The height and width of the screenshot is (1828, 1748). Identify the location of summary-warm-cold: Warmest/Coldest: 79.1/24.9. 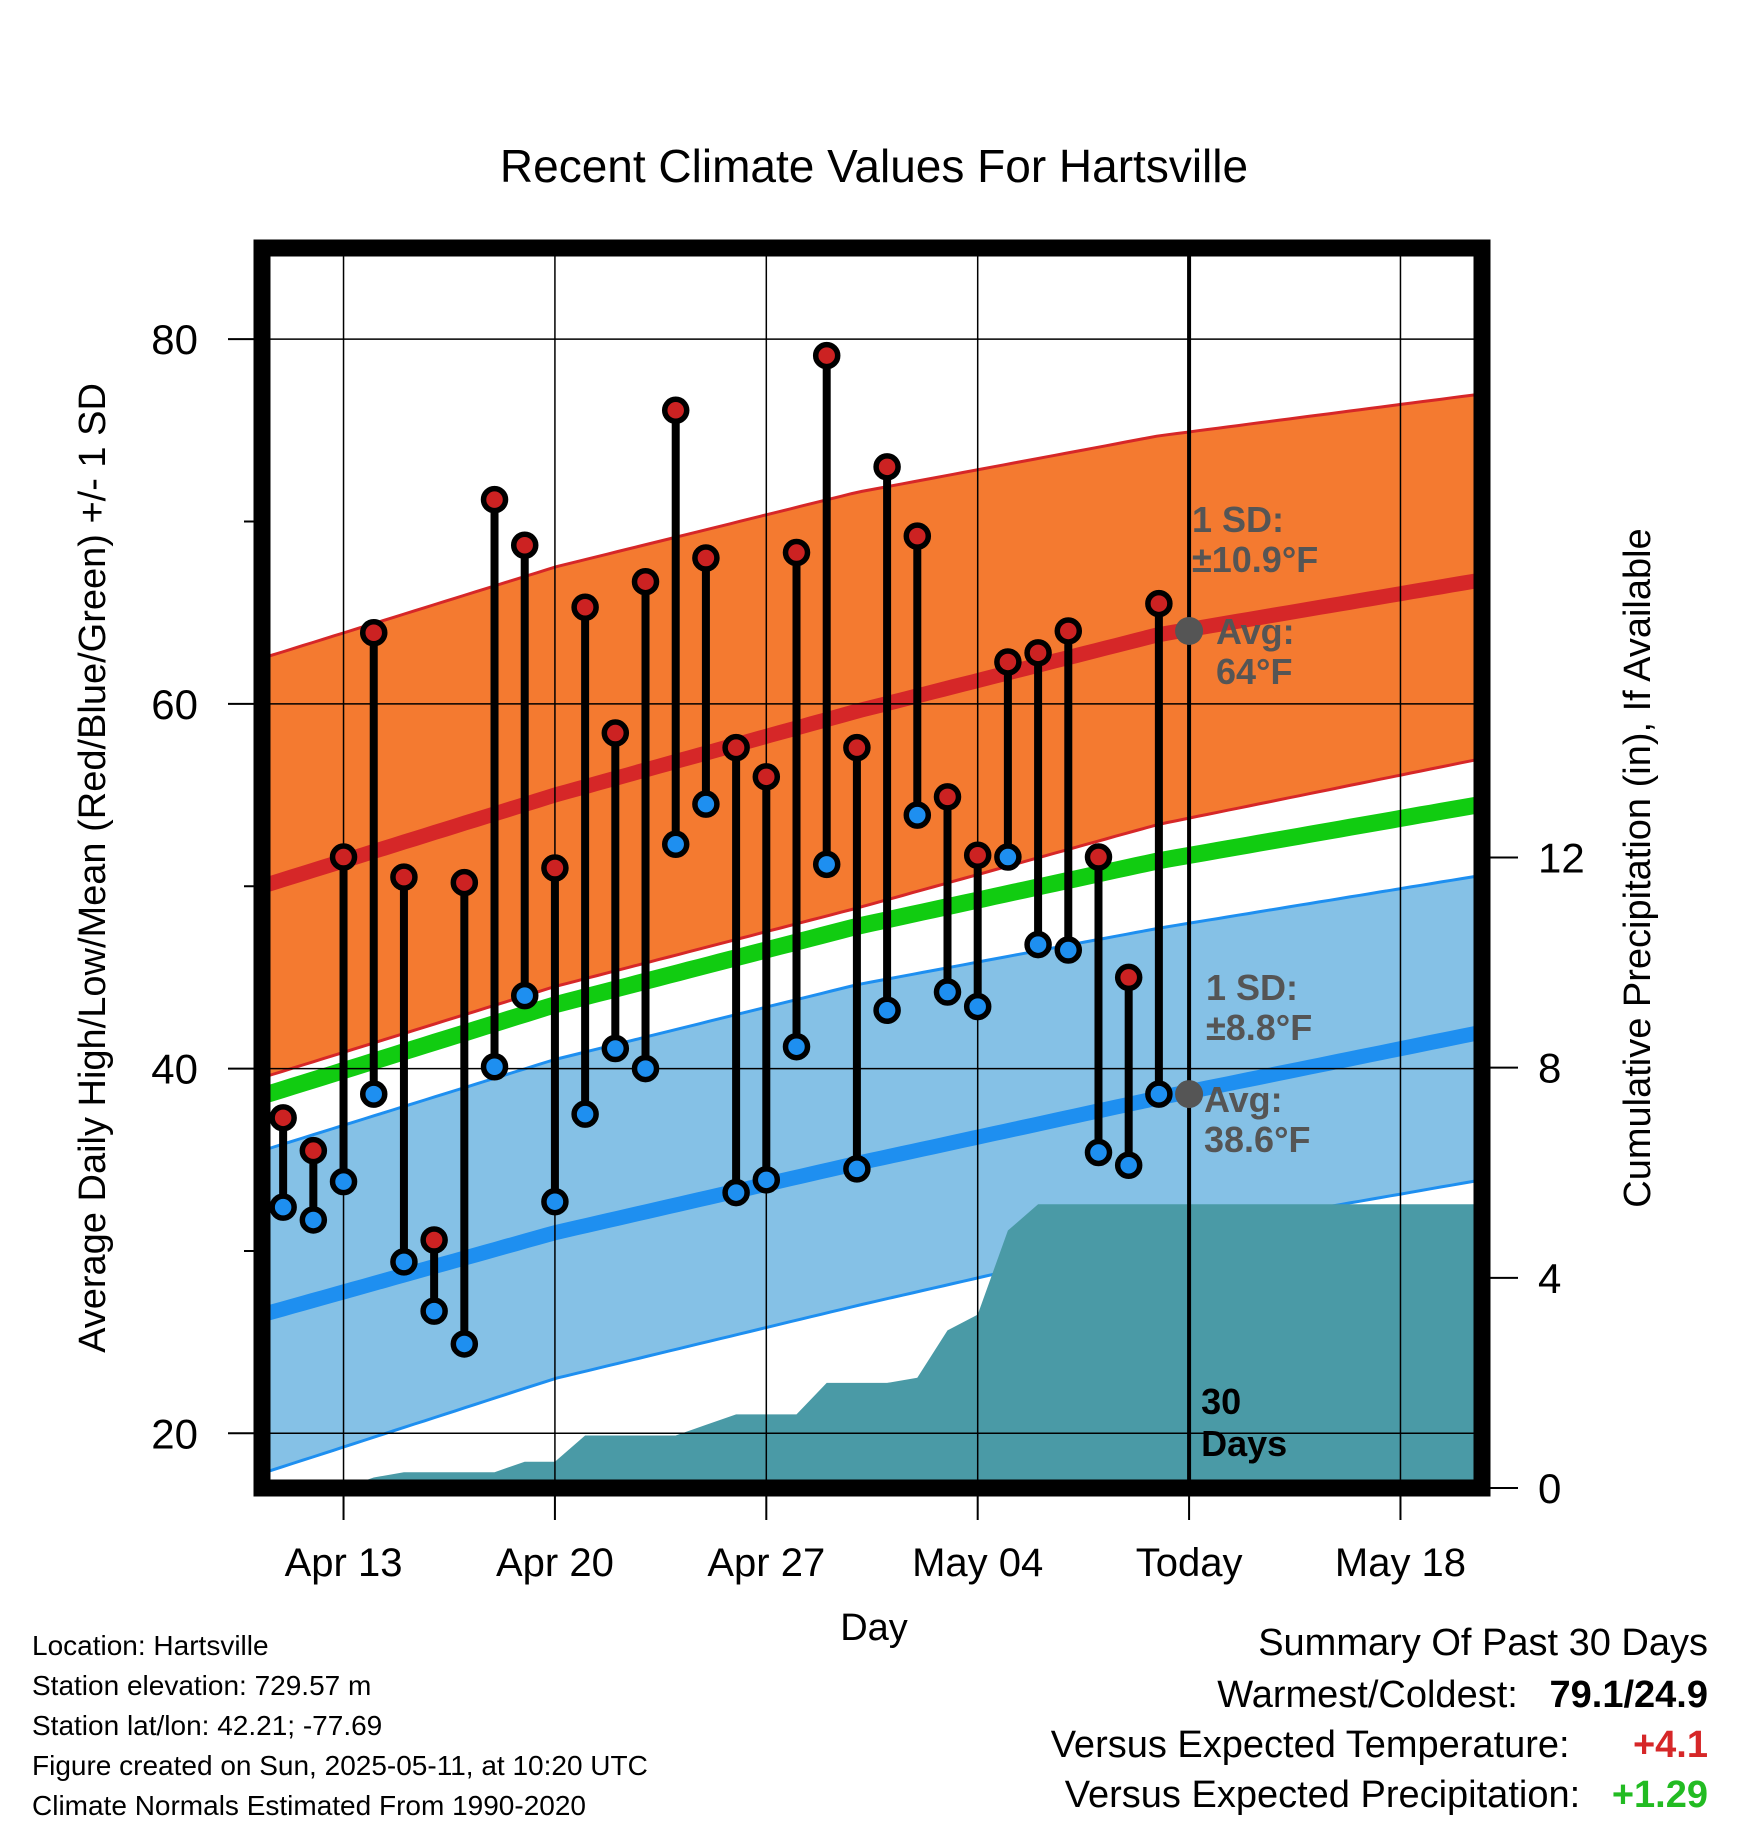
(1462, 1695).